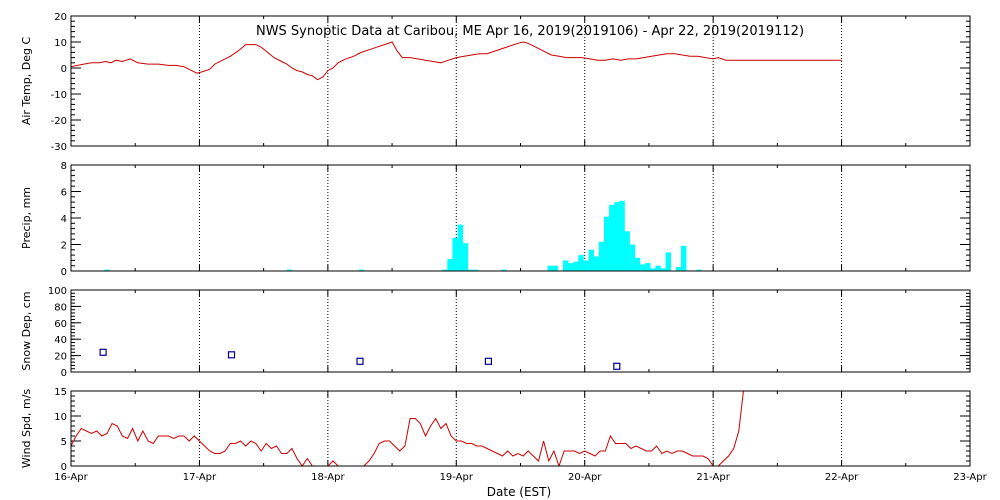 The image size is (1000, 500). Describe the element at coordinates (585, 477) in the screenshot. I see `x-tick-label: 20-Apr` at that location.